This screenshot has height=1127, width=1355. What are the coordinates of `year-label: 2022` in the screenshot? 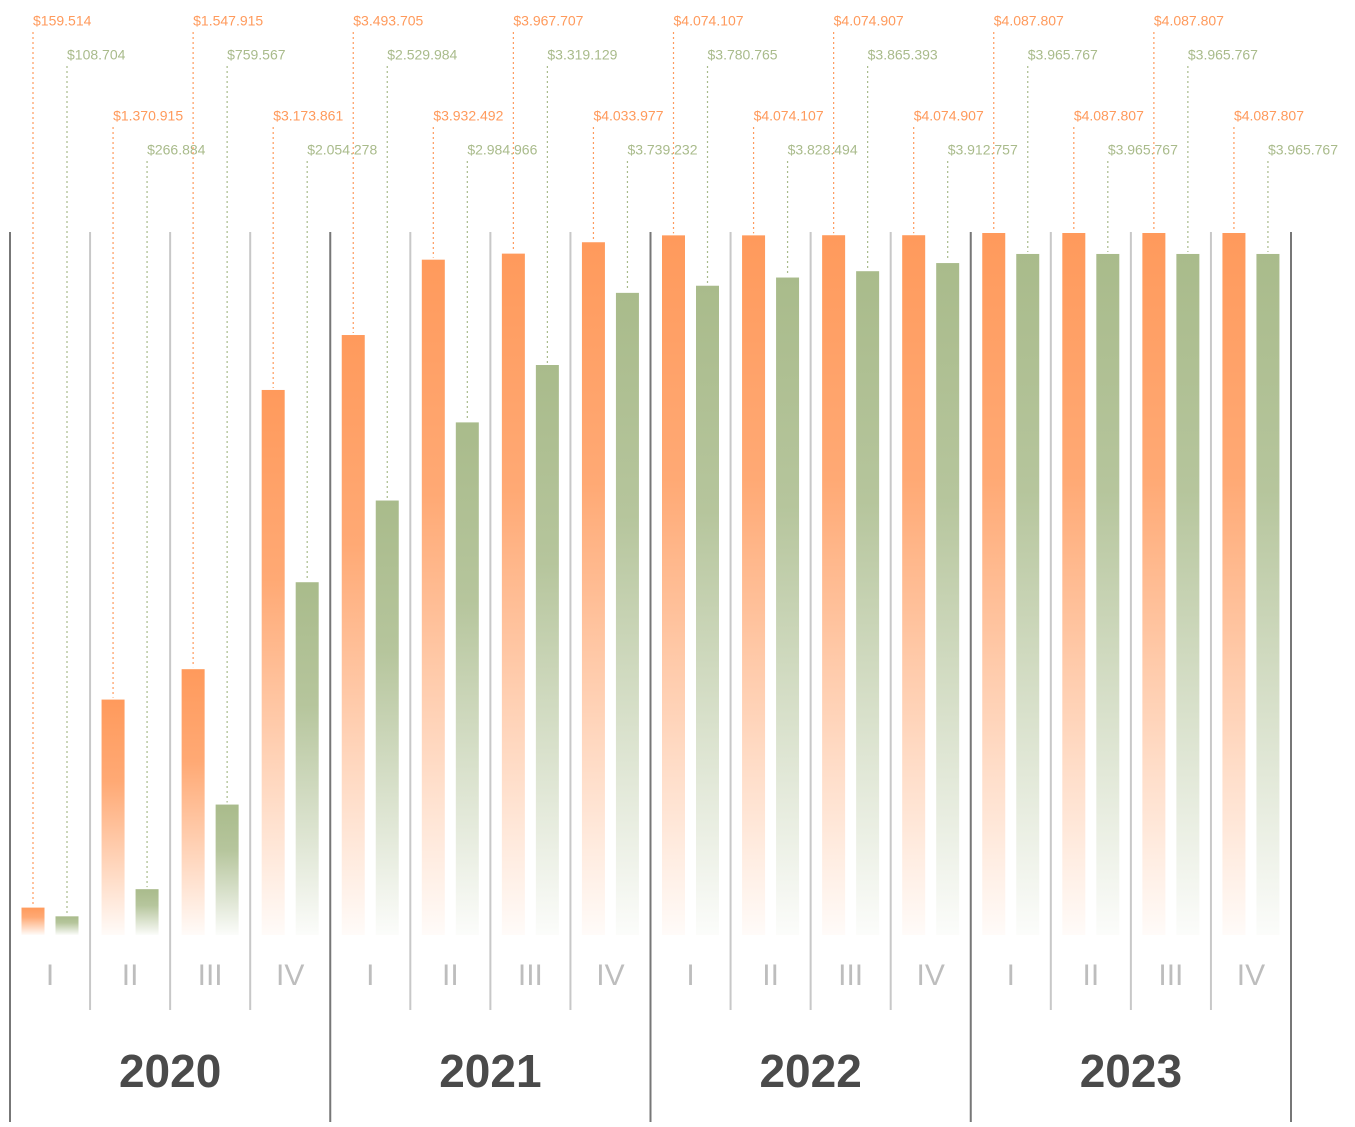 It's located at (810, 1071).